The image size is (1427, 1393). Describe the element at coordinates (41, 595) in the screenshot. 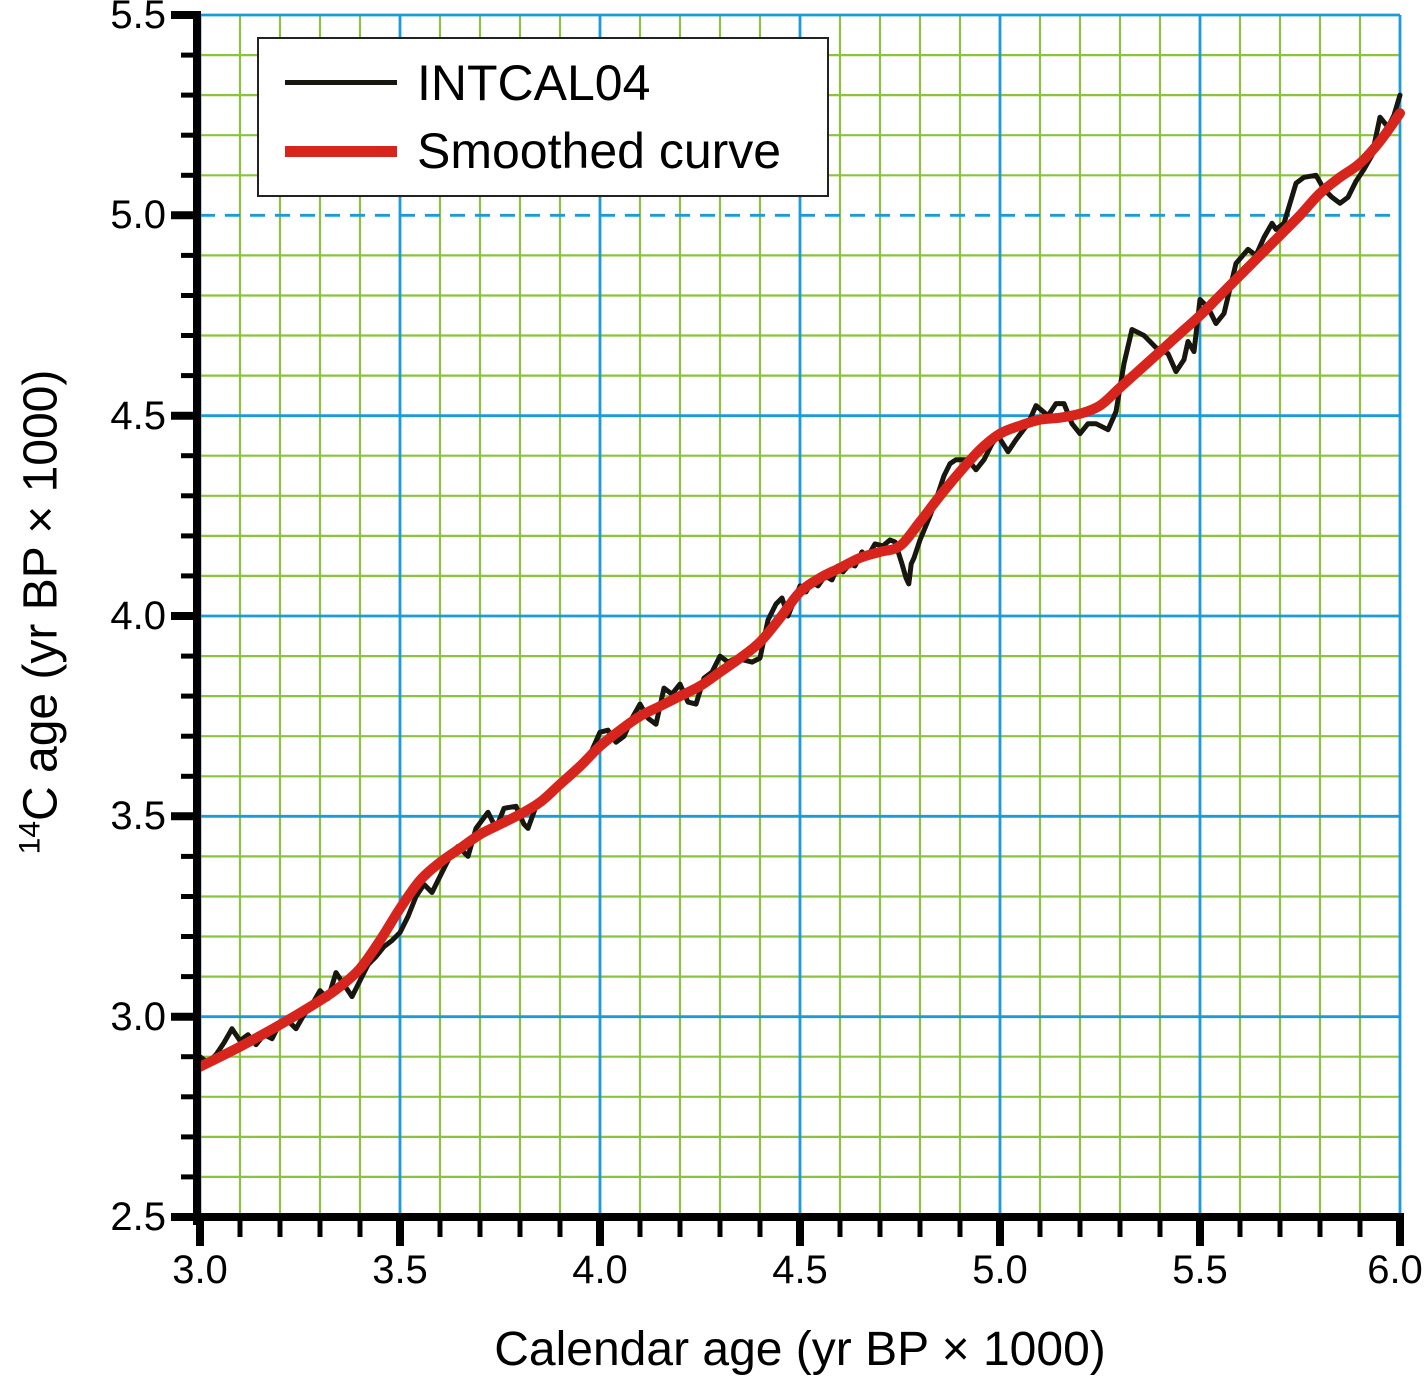

I see `y-axis-title-text: C age (yr BP × 1000)` at that location.